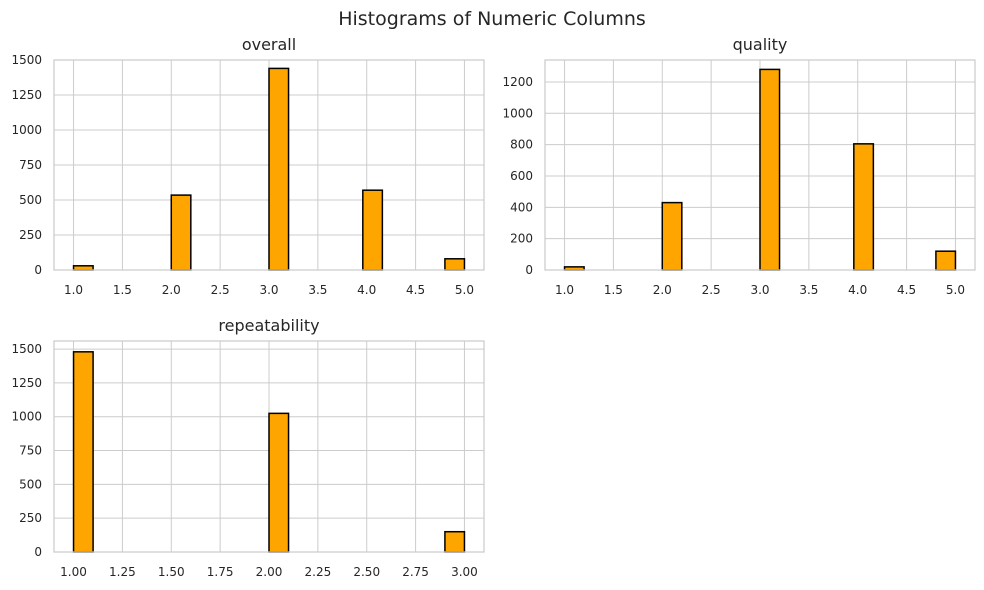 The image size is (984, 590). Describe the element at coordinates (30, 518) in the screenshot. I see `repeatability-y-tick-label: 250` at that location.